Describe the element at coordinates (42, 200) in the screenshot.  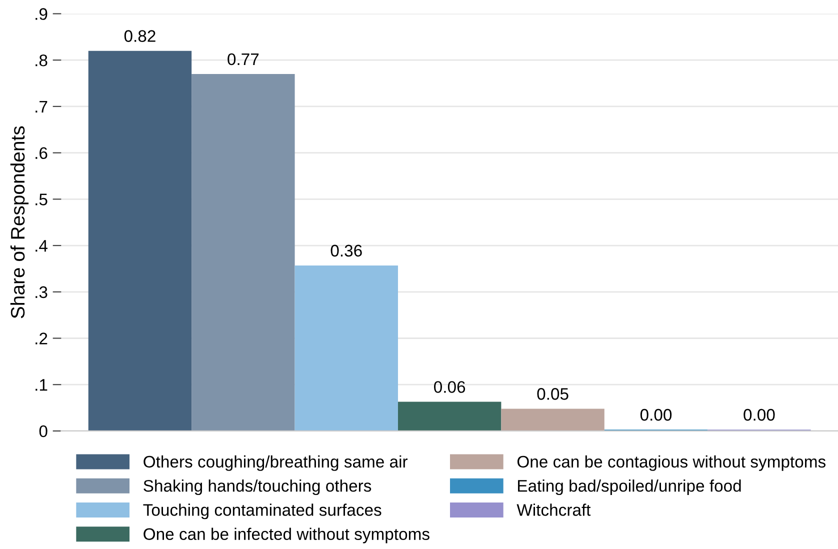
I see `y-tick-label: .5` at that location.